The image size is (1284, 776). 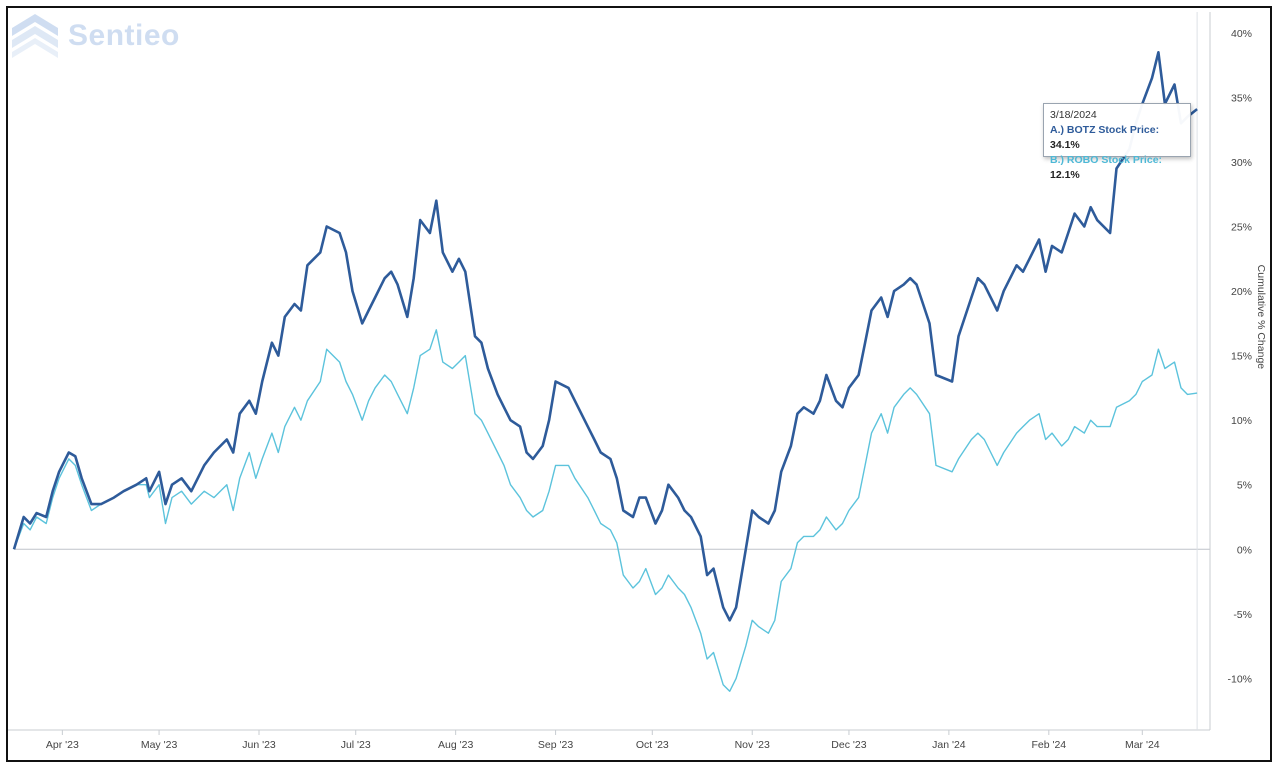 What do you see at coordinates (1241, 421) in the screenshot?
I see `y-tick-label: 10%` at bounding box center [1241, 421].